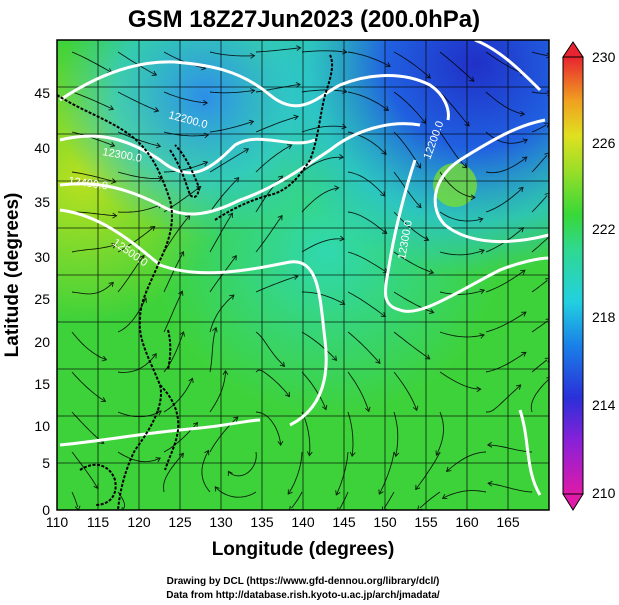 This screenshot has height=605, width=619. I want to click on contour-12200-east, so click(491, 141).